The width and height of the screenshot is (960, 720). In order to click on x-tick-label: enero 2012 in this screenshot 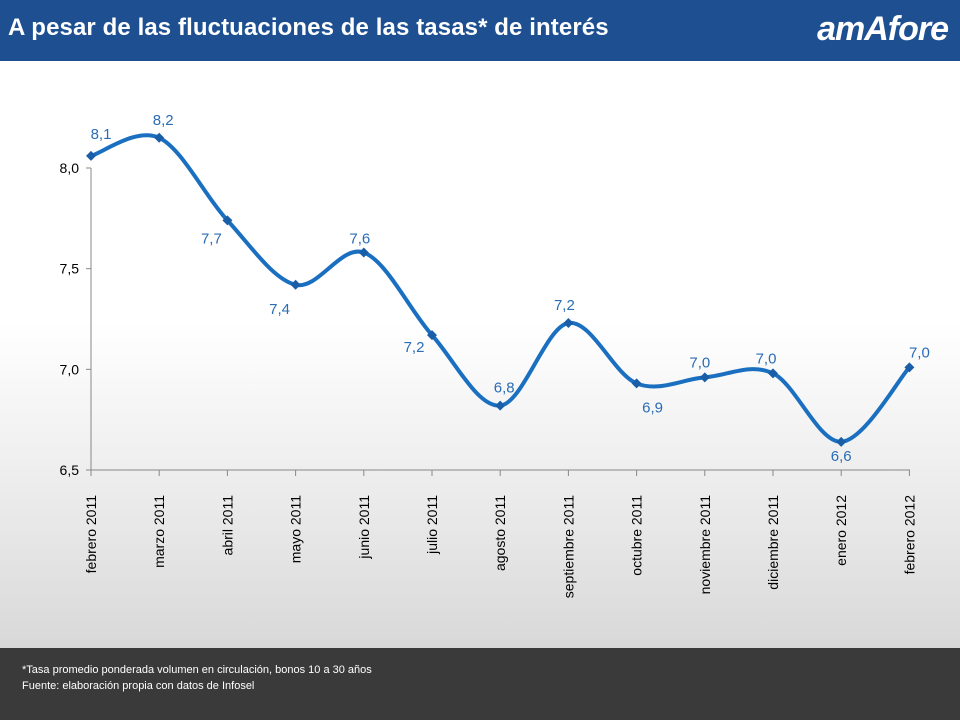, I will do `click(841, 530)`.